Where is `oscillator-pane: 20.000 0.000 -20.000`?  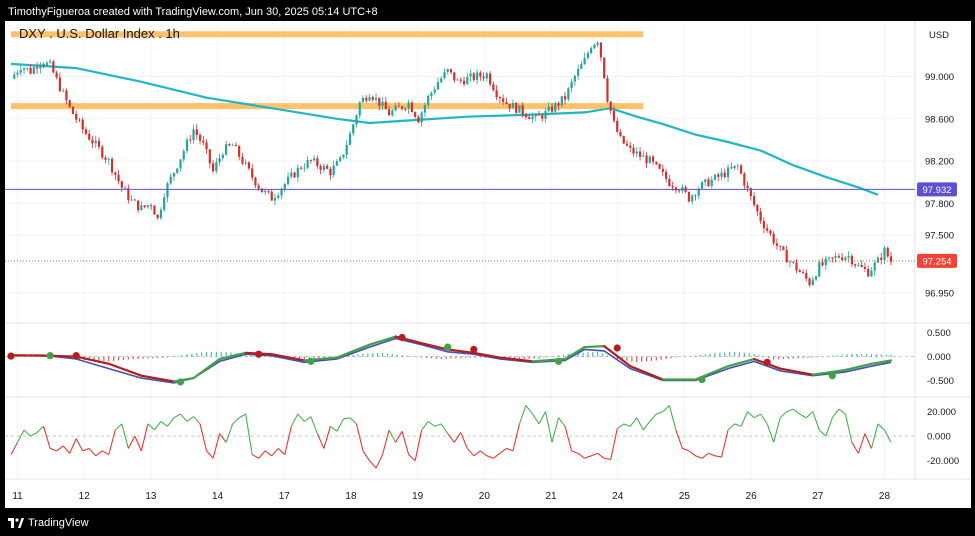 oscillator-pane: 20.000 0.000 -20.000 is located at coordinates (482, 437).